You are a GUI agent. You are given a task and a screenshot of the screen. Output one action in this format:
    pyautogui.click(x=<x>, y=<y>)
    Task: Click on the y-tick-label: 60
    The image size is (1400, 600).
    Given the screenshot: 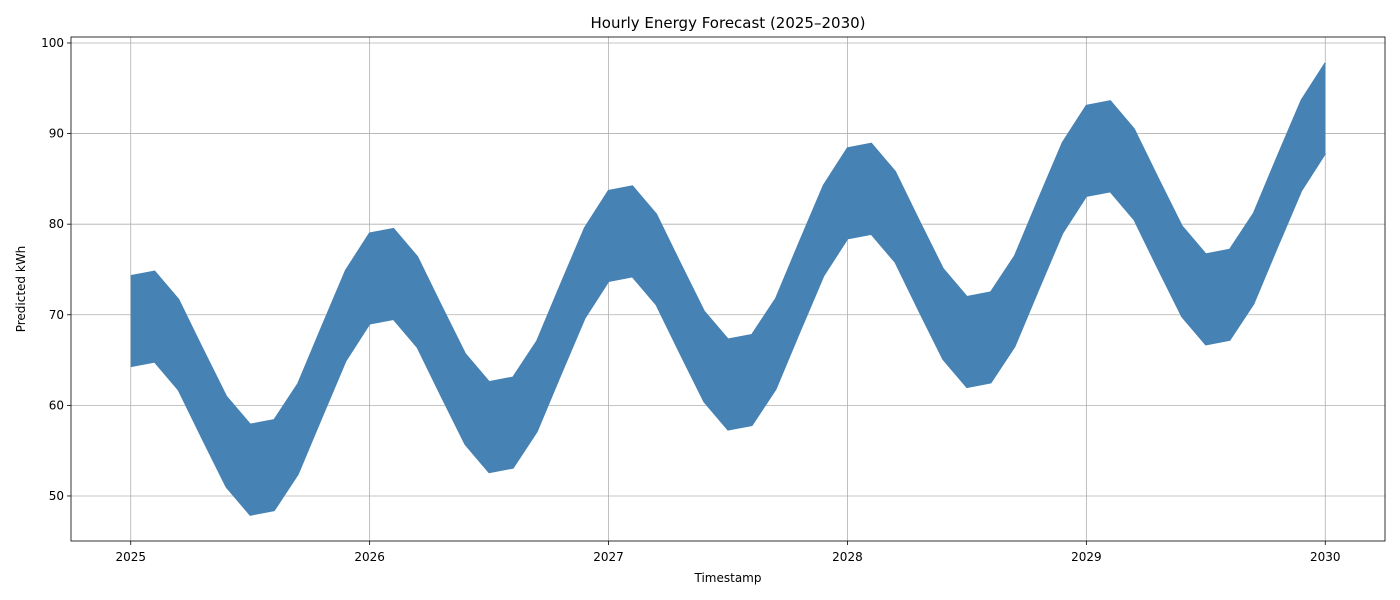 What is the action you would take?
    pyautogui.click(x=56, y=405)
    